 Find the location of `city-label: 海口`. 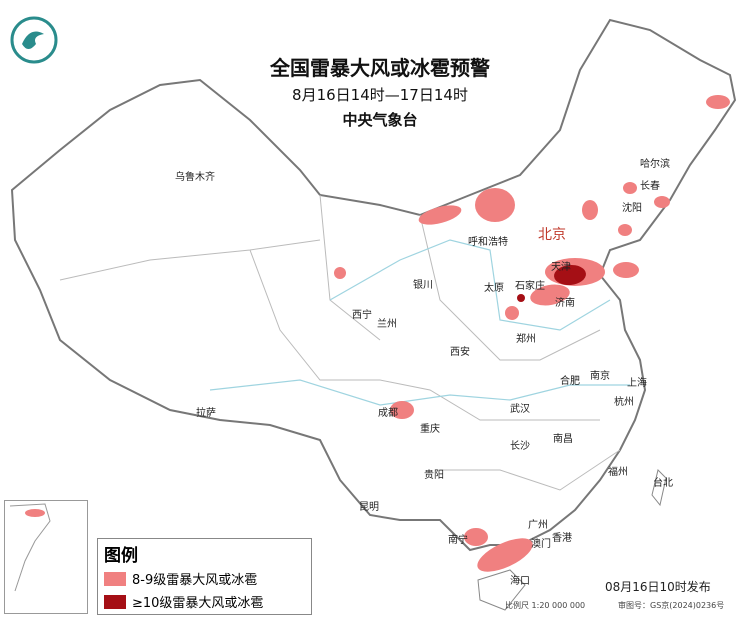

city-label: 海口 is located at coordinates (520, 581).